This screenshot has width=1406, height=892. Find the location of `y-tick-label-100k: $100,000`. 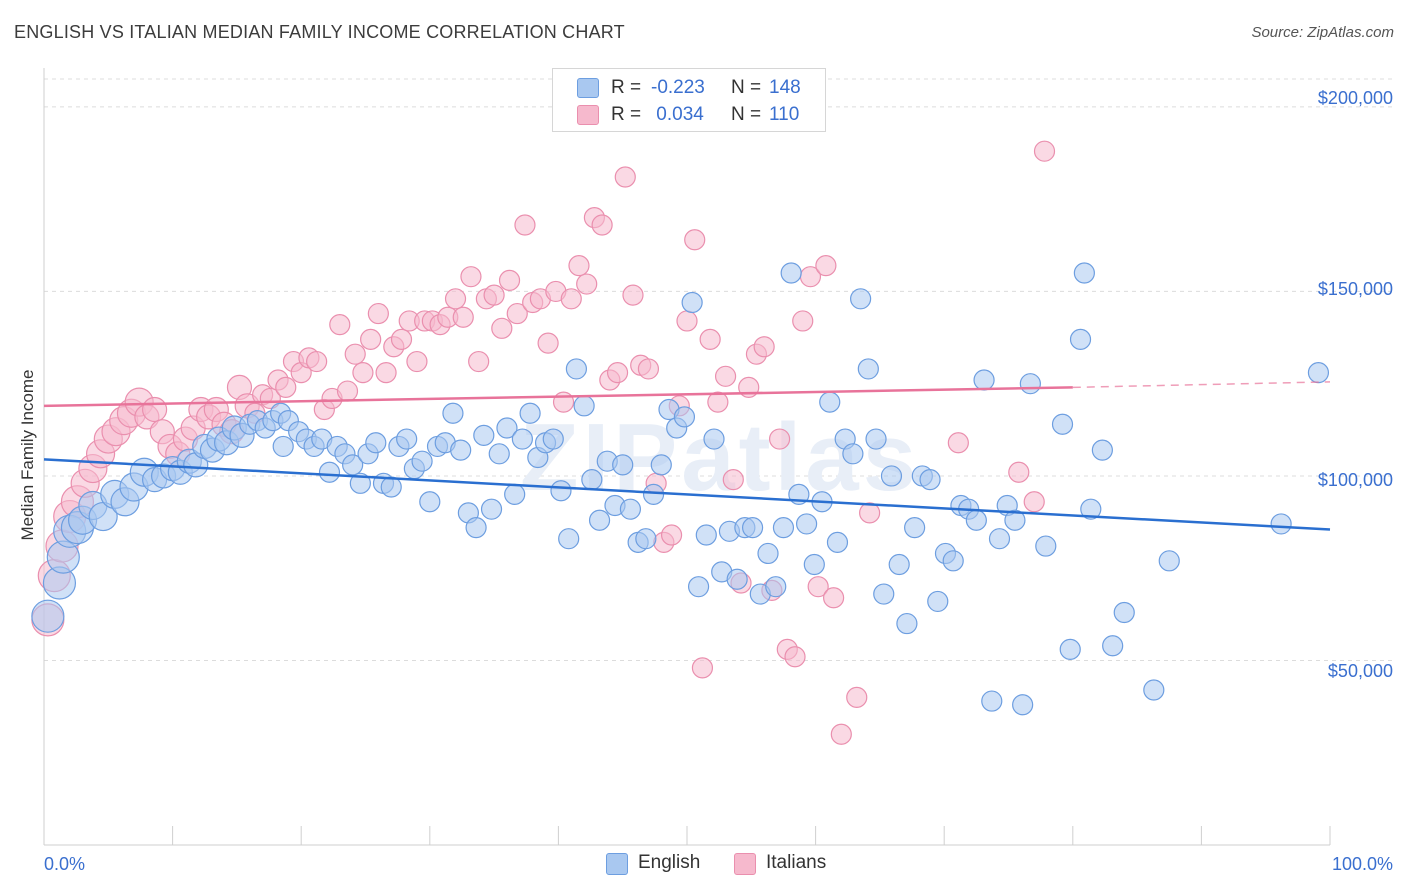

y-tick-label-100k: $100,000 is located at coordinates (1355, 480).